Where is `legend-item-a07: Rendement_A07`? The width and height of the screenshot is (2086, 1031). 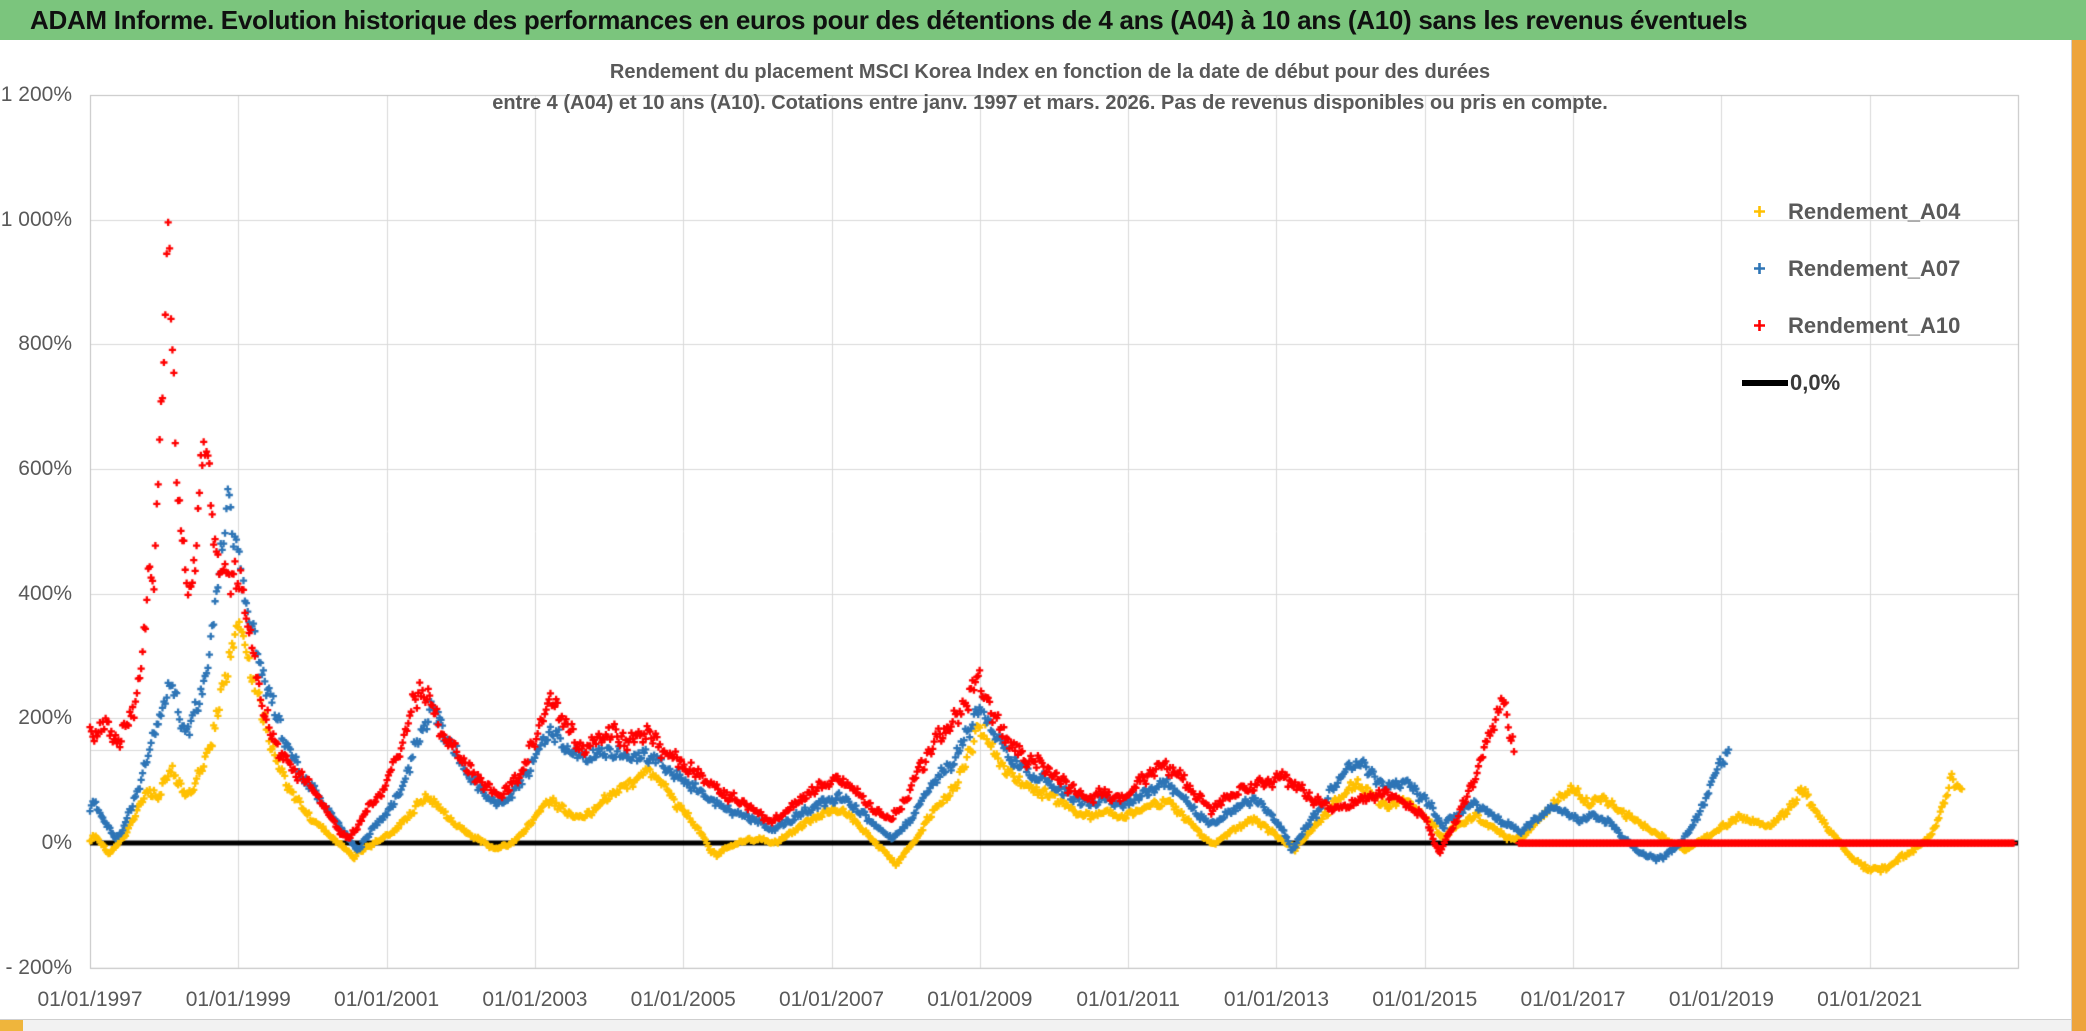 legend-item-a07: Rendement_A07 is located at coordinates (1851, 268).